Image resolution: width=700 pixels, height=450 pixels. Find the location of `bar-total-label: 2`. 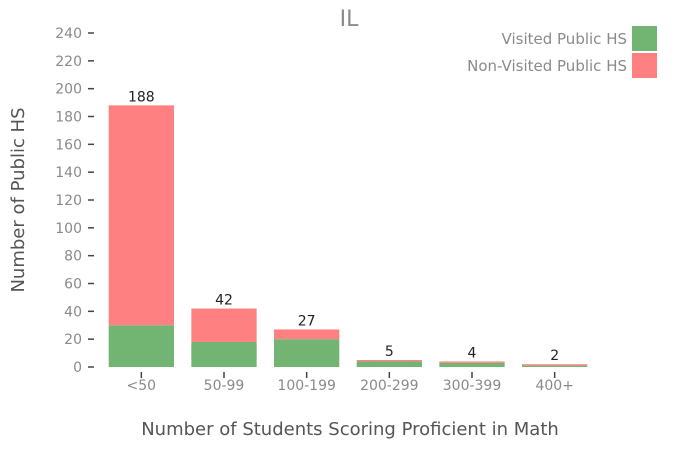

bar-total-label: 2 is located at coordinates (554, 356).